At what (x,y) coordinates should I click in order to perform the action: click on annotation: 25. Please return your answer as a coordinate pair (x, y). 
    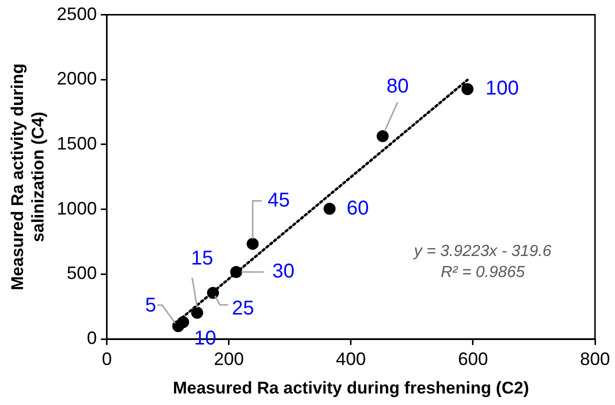
    Looking at the image, I should click on (243, 308).